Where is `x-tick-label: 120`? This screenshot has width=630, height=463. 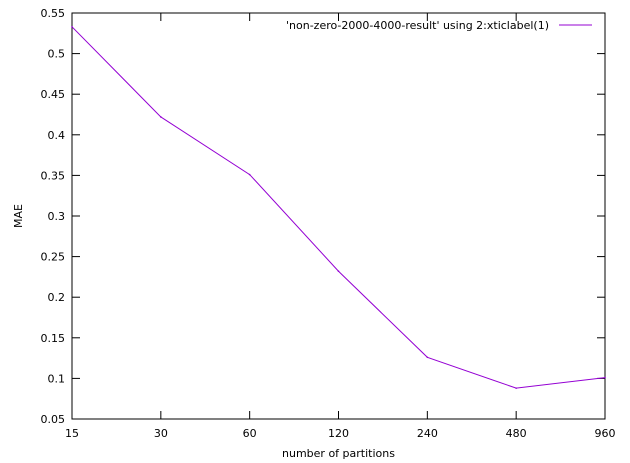 x-tick-label: 120 is located at coordinates (338, 433).